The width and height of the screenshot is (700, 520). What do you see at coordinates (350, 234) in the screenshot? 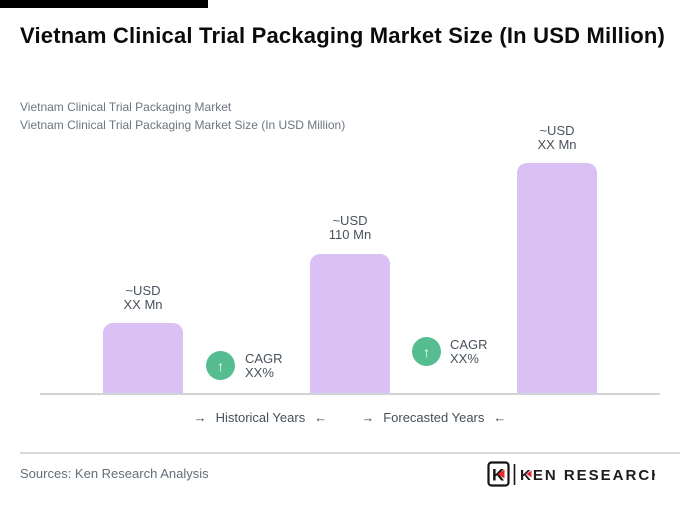
I see `bar-value-line2: 110 Mn` at bounding box center [350, 234].